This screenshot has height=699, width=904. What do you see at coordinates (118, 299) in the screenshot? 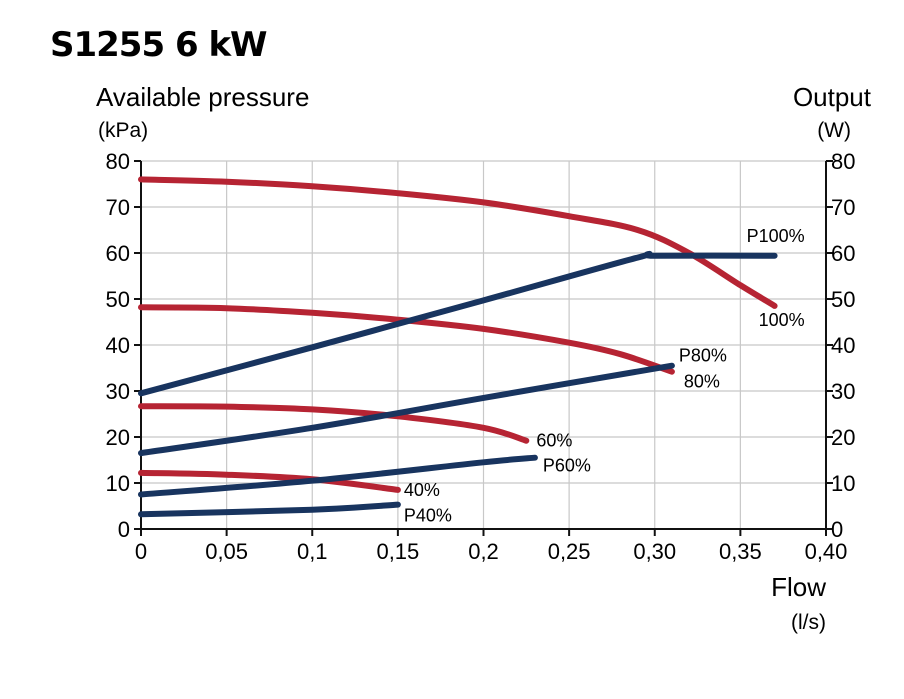
I see `y-tick-label: 50` at bounding box center [118, 299].